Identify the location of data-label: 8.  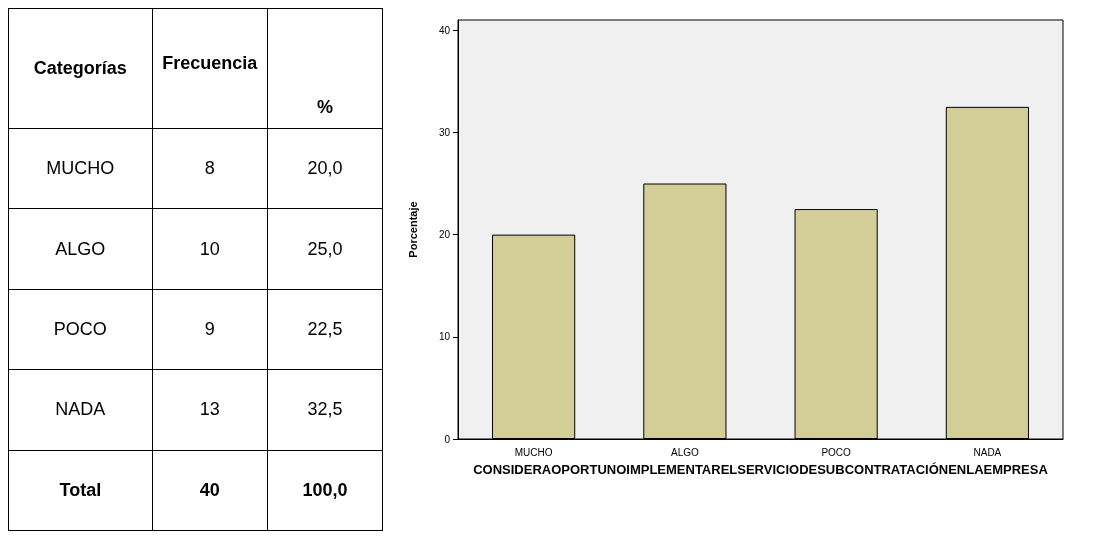
(210, 168).